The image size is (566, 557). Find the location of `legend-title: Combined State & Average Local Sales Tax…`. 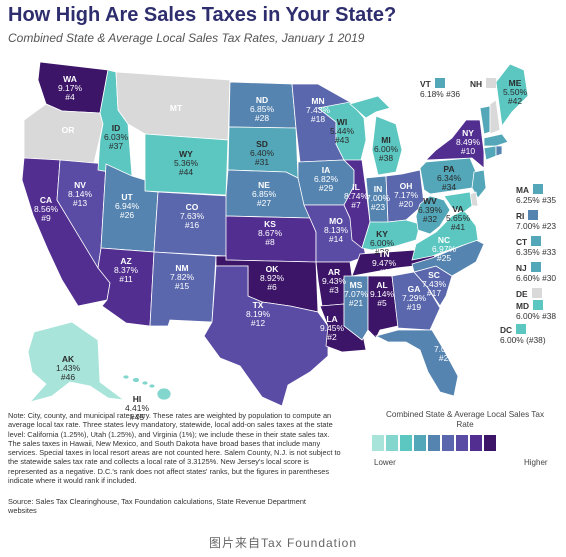

legend-title: Combined State & Average Local Sales Tax… is located at coordinates (465, 419).